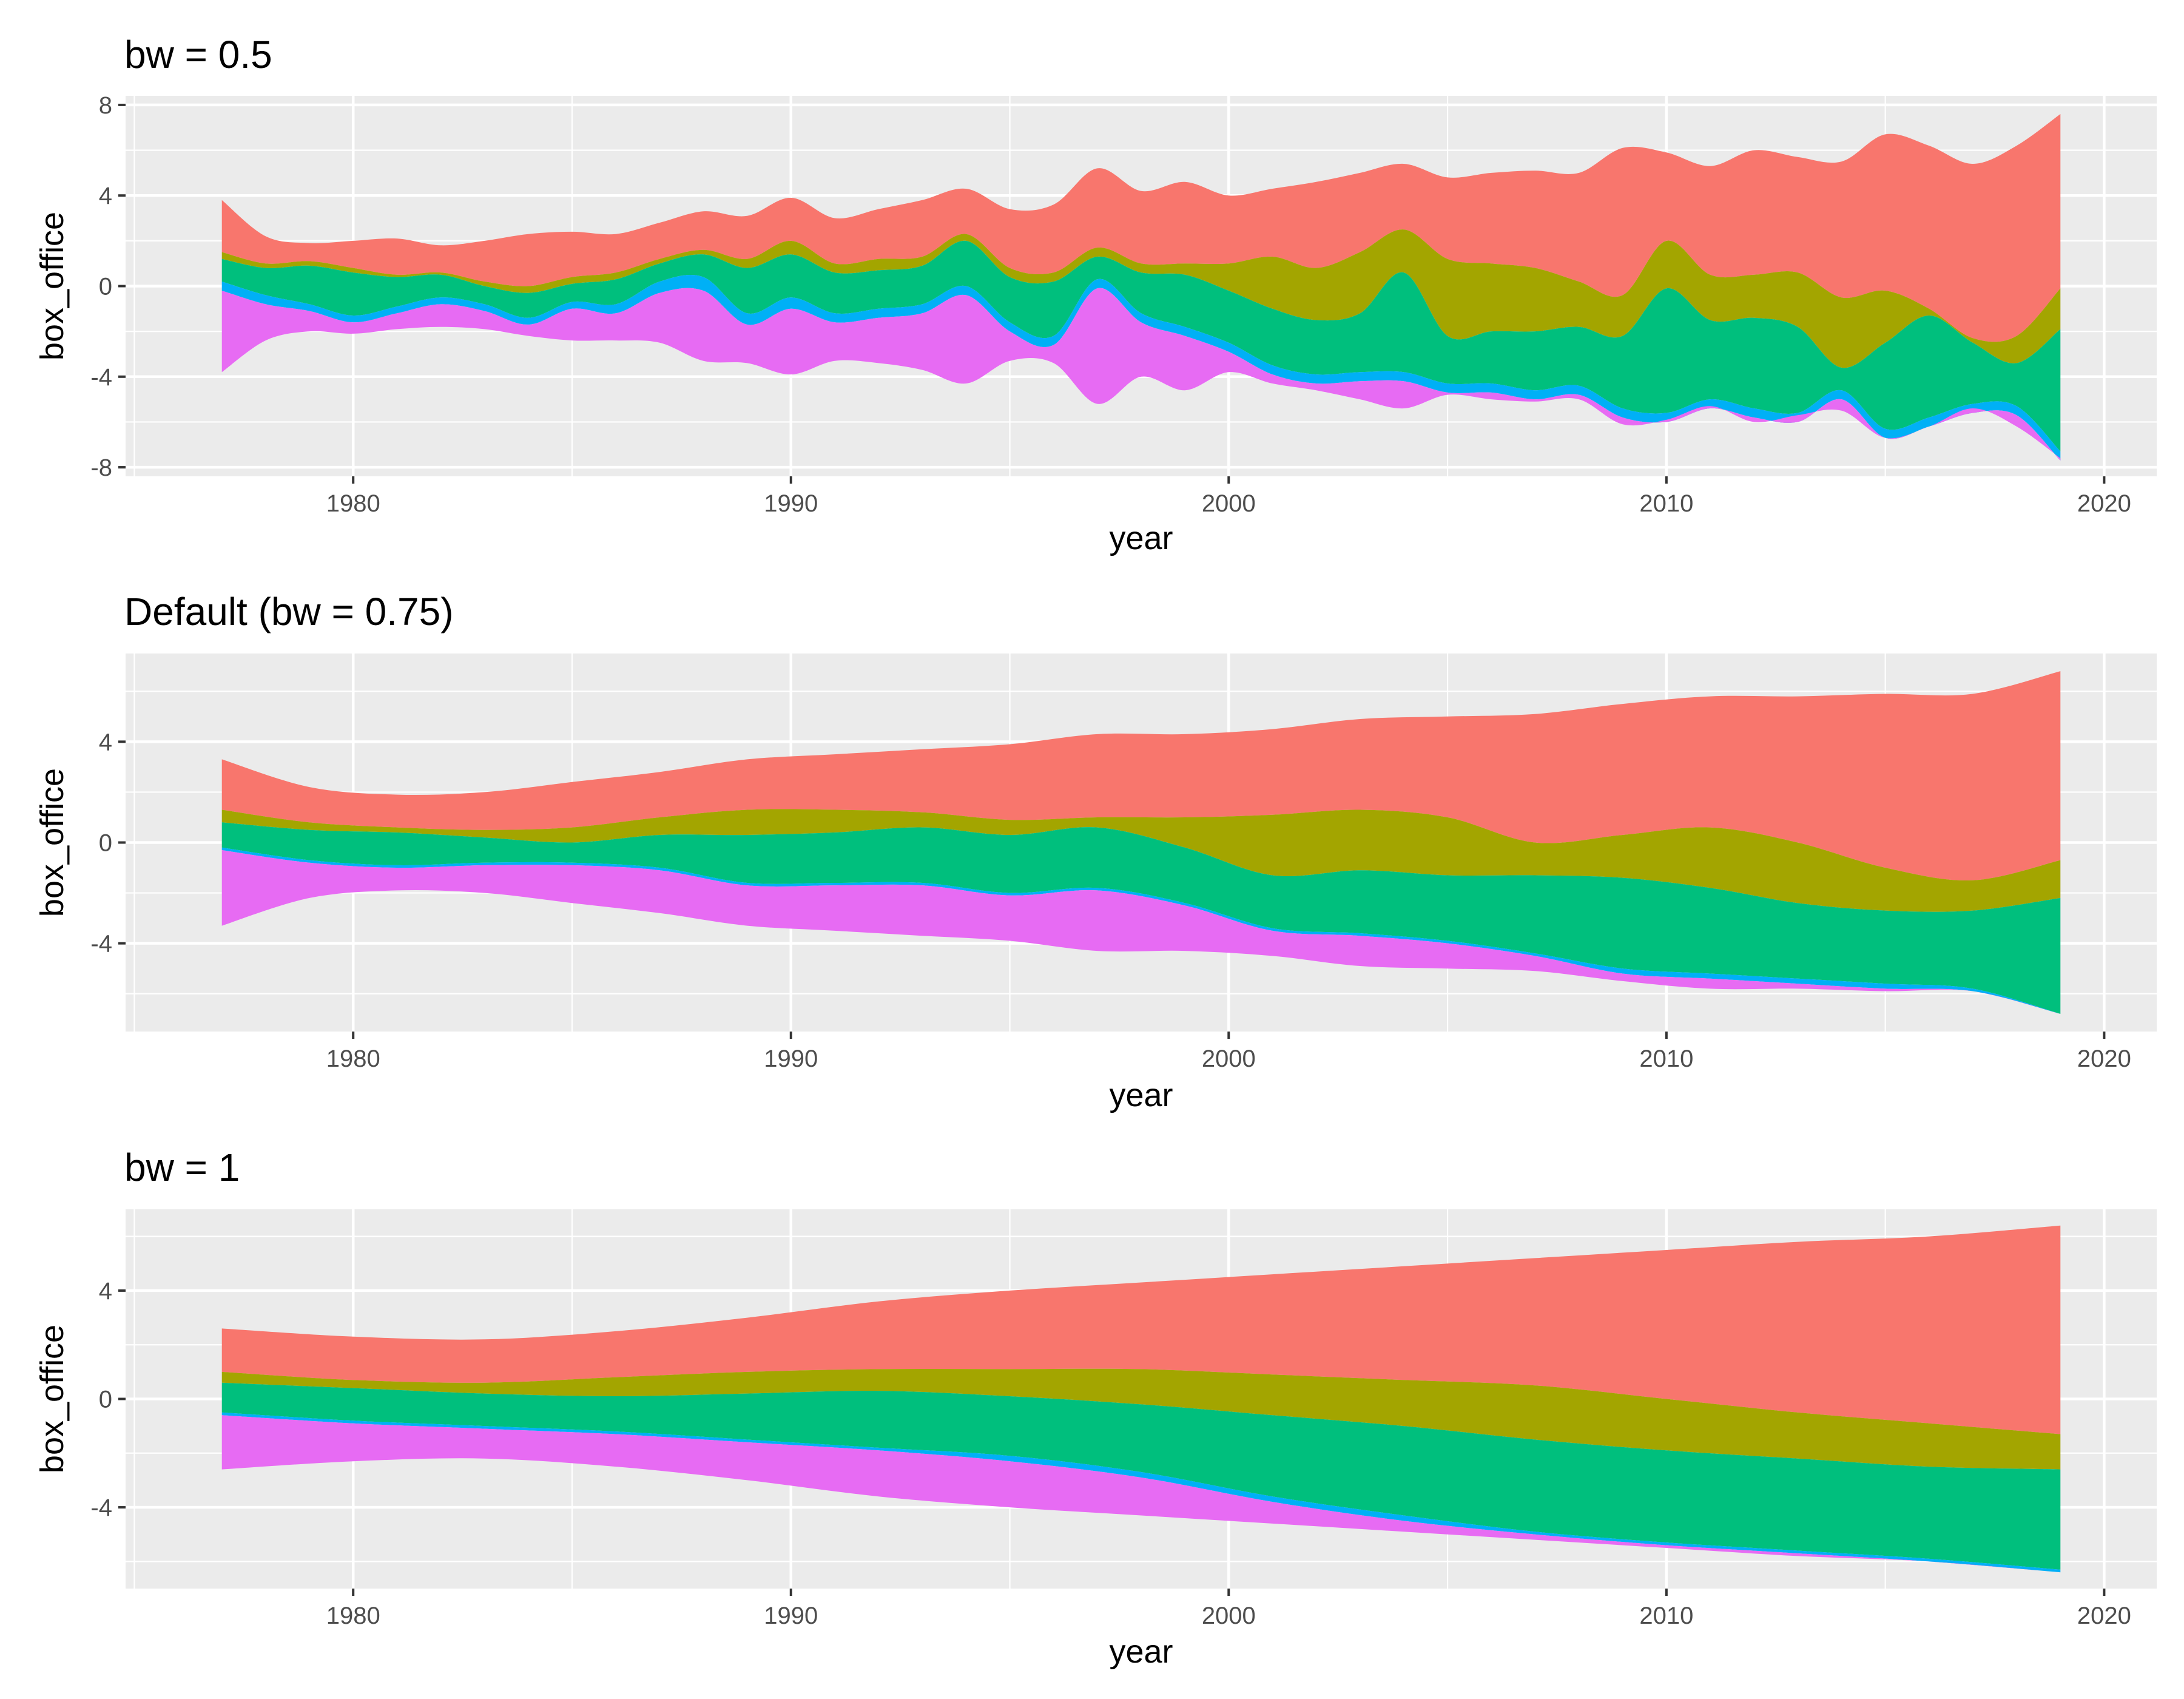  What do you see at coordinates (289, 611) in the screenshot?
I see `panel-title: Default (bw = 0.75)` at bounding box center [289, 611].